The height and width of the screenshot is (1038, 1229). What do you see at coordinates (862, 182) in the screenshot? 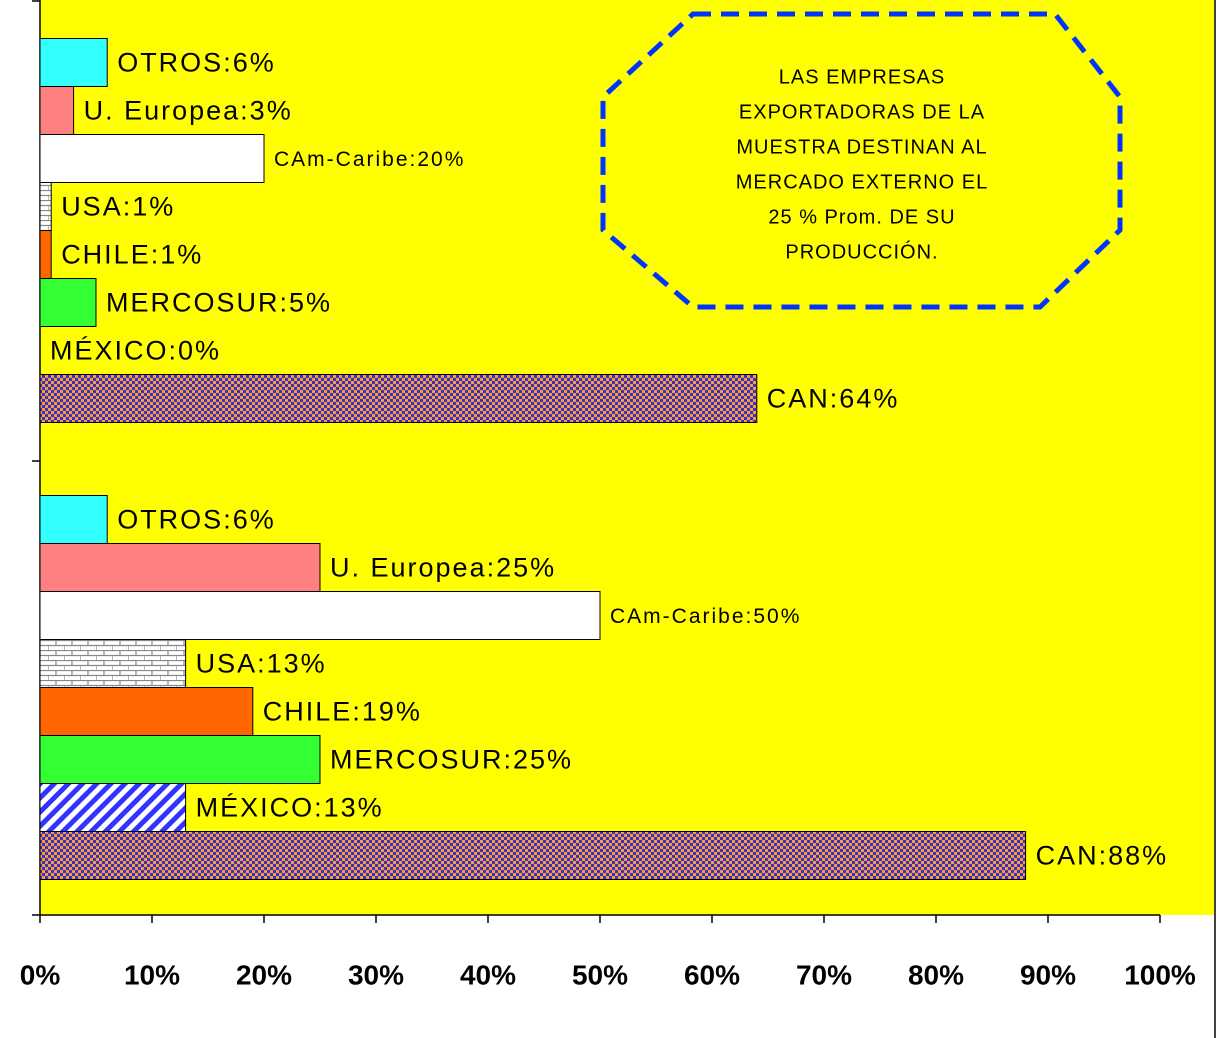
I see `annotation-line: MERCADO EXTERNO EL` at bounding box center [862, 182].